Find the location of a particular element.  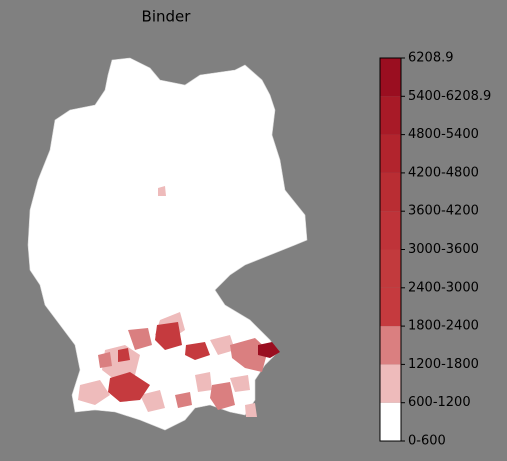

colorbar-label: 0-600 is located at coordinates (427, 441).